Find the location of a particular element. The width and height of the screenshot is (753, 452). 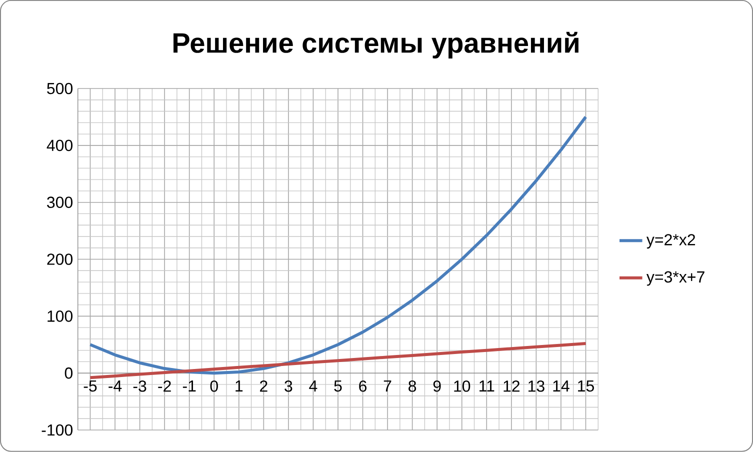

x-tick-label: 11 is located at coordinates (487, 386).